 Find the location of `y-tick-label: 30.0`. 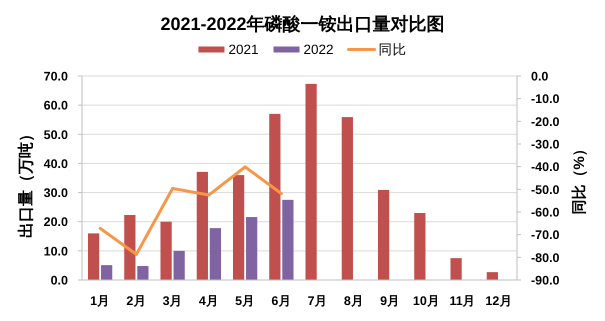

y-tick-label: 30.0 is located at coordinates (56, 193).